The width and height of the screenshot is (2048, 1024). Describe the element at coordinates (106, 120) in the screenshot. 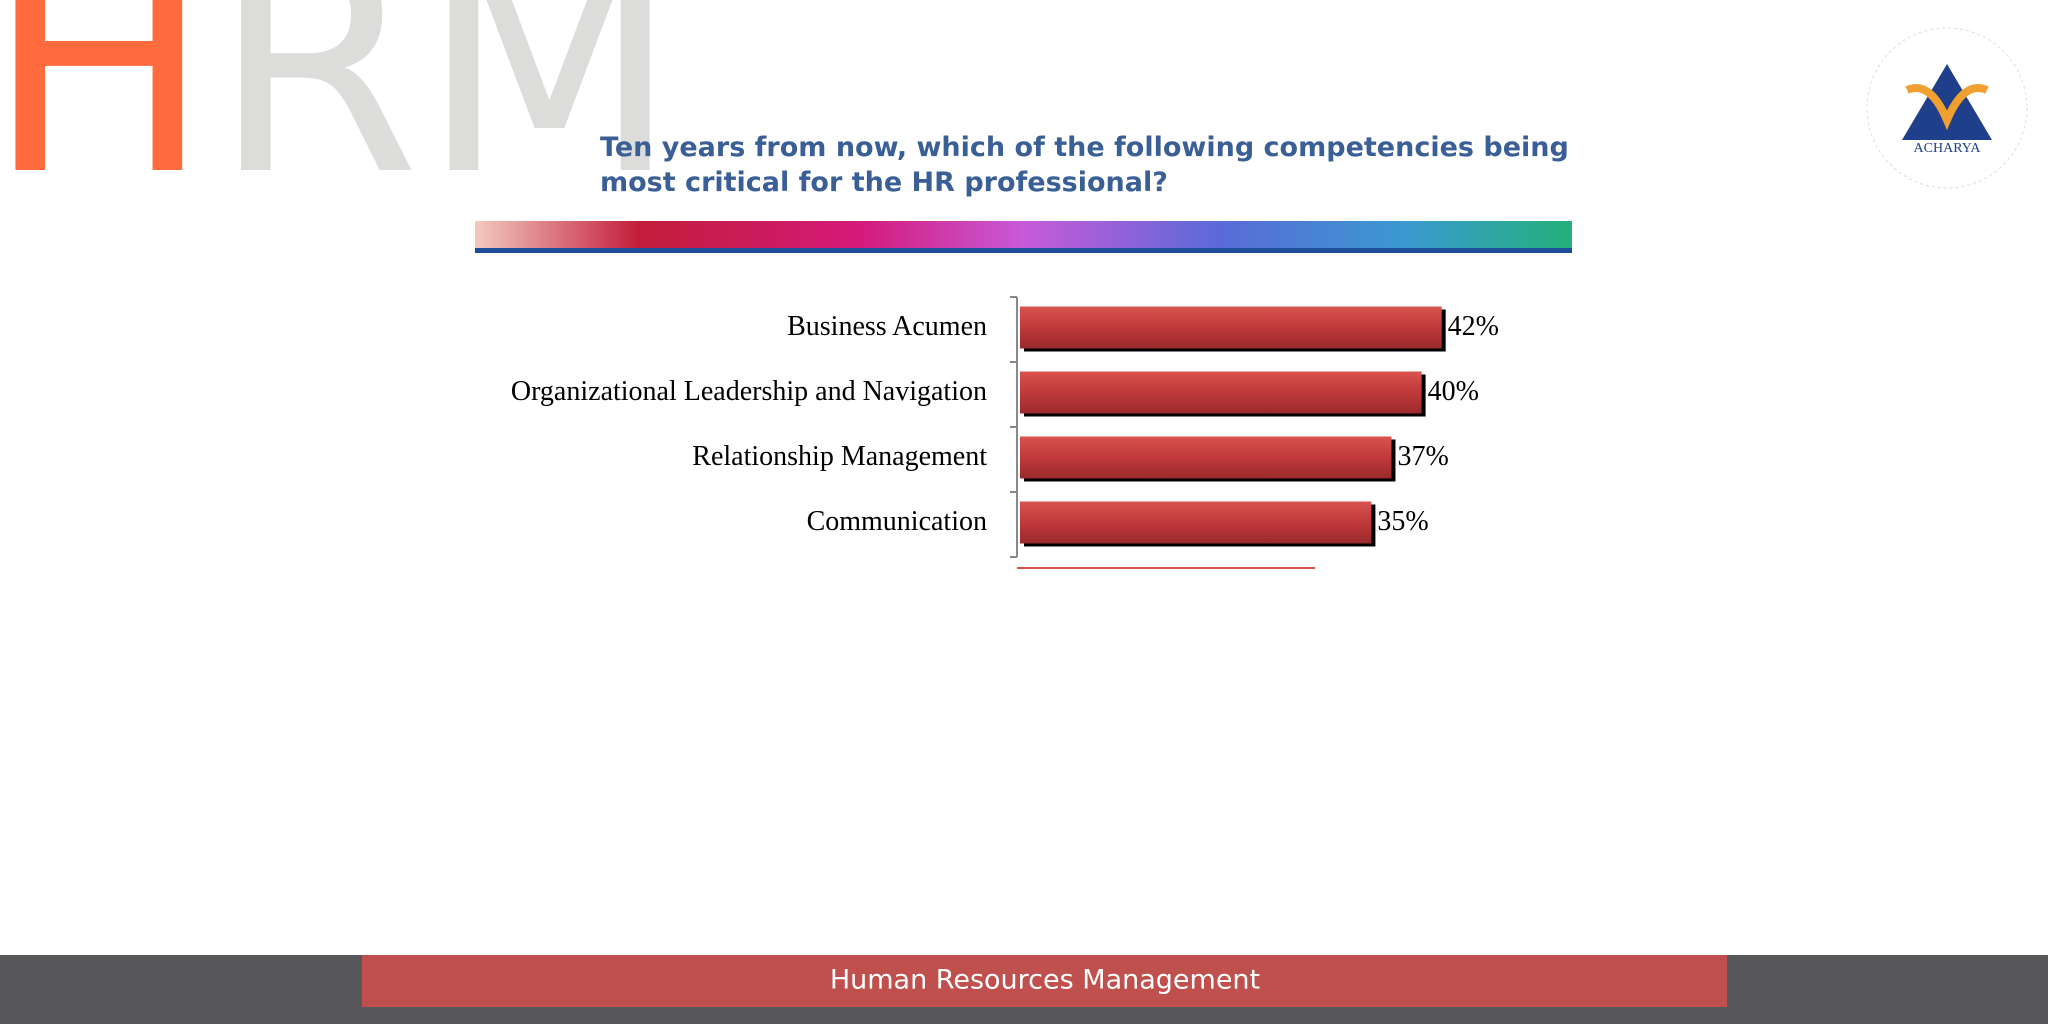

I see `logo-h: H` at that location.